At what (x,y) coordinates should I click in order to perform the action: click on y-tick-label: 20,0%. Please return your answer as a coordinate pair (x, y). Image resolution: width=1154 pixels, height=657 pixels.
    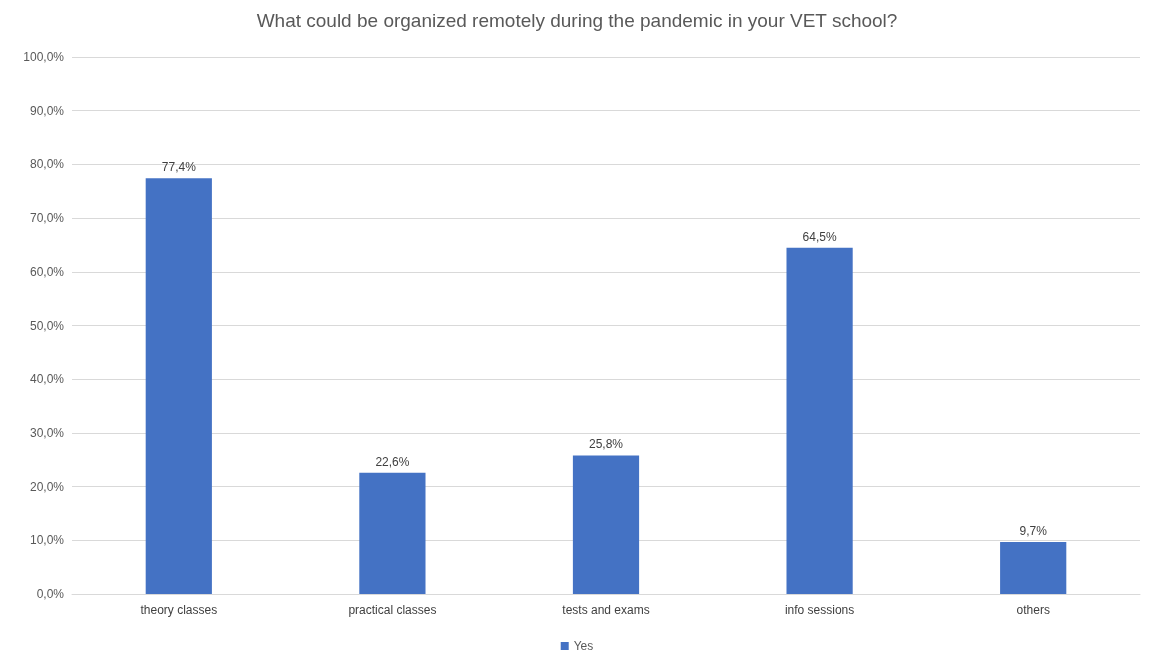
    Looking at the image, I should click on (47, 486).